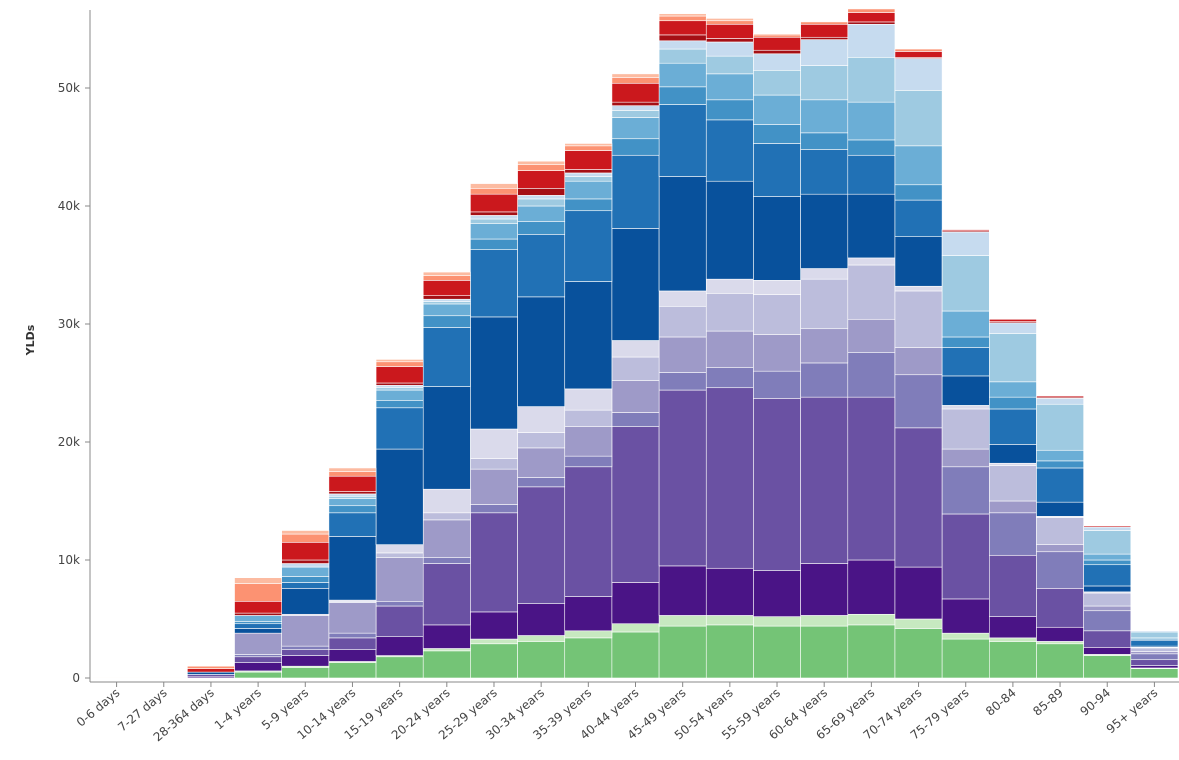 This screenshot has height=760, width=1179. What do you see at coordinates (69, 442) in the screenshot?
I see `y-tick-label: 20k` at bounding box center [69, 442].